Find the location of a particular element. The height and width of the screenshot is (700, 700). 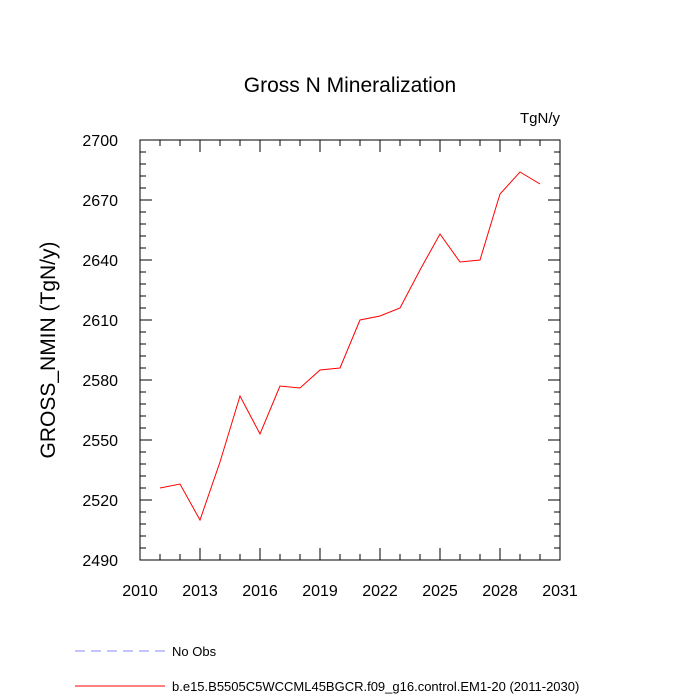

y-tick-label: 2550 is located at coordinates (100, 441).